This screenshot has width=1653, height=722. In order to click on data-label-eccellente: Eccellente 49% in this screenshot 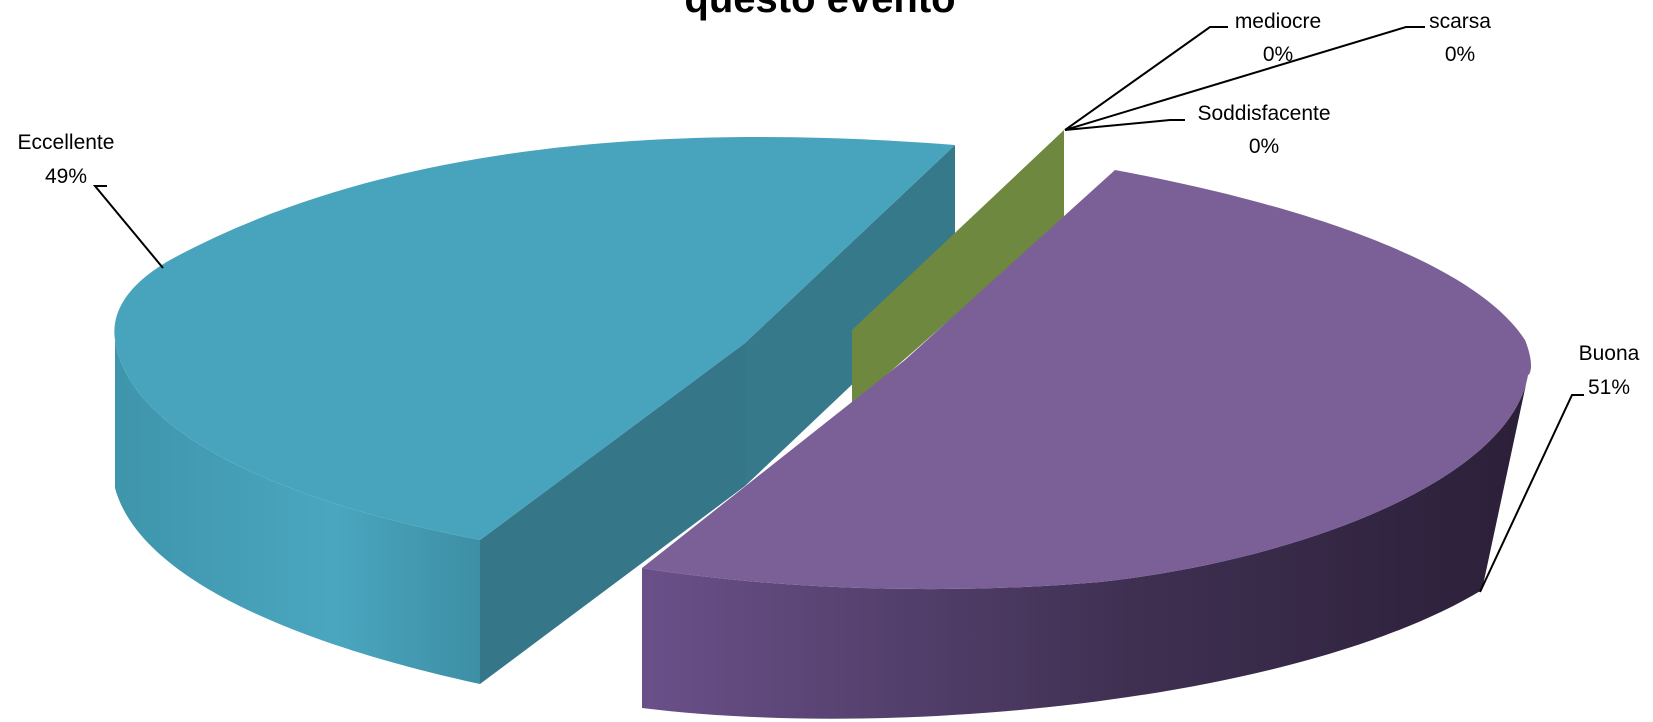, I will do `click(66, 159)`.